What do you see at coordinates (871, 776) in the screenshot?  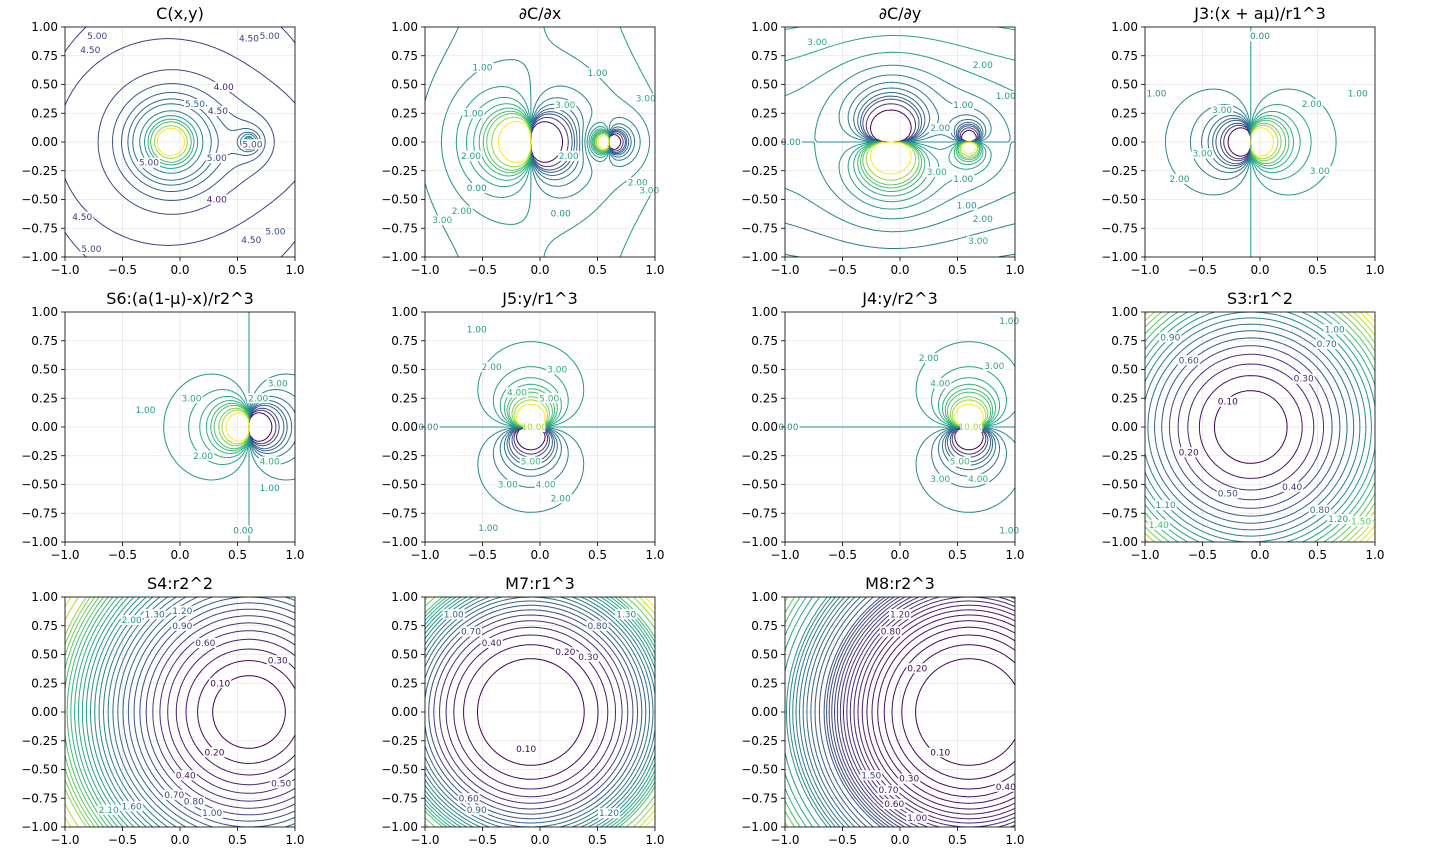 I see `contour-label: 1.50` at bounding box center [871, 776].